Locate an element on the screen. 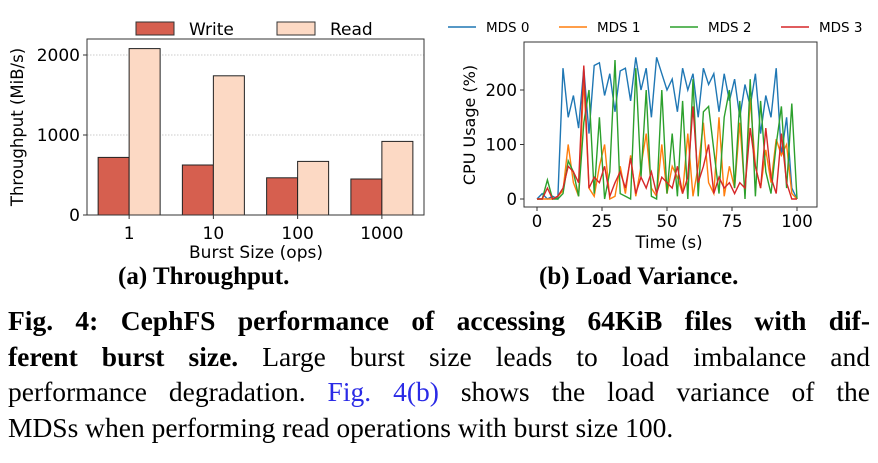 This screenshot has height=463, width=878. line-ylabel: CPU Usage (%) is located at coordinates (469, 125).